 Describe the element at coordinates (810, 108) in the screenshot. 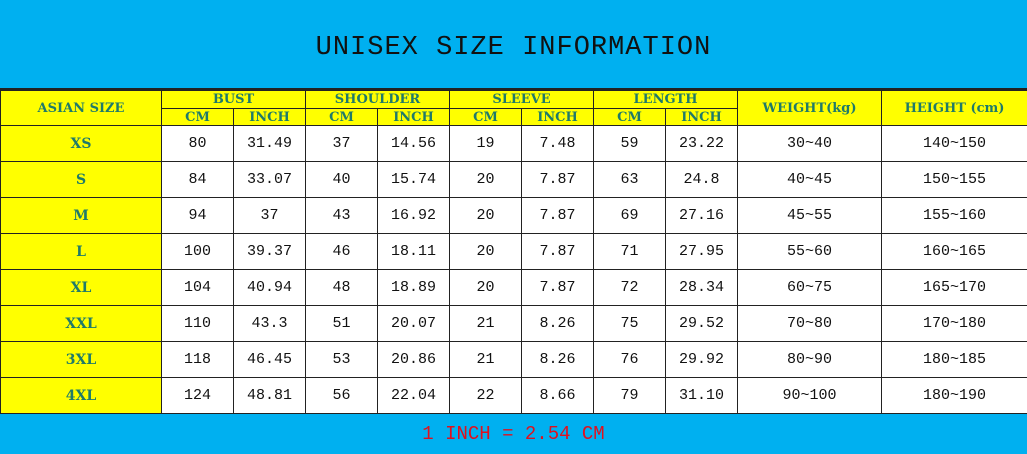

I see `header-weight: WEIGHT(kg)` at that location.